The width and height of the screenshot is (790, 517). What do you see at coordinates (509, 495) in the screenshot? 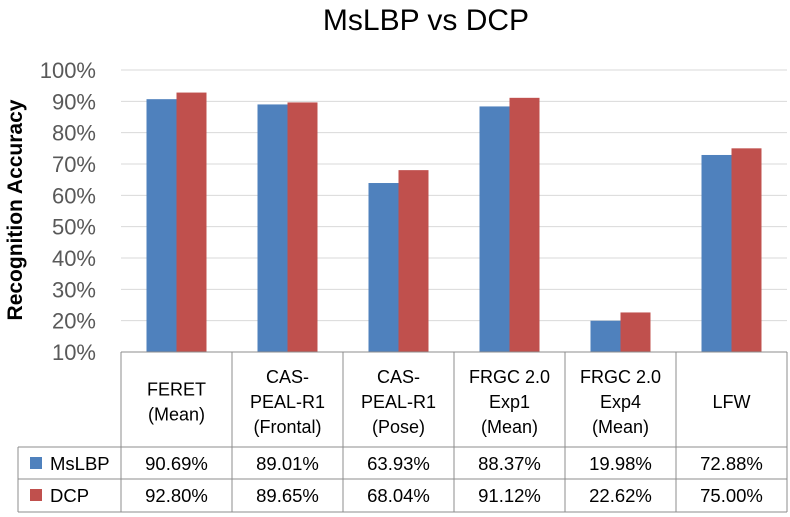
I see `table-value-dcp: 91.12%` at bounding box center [509, 495].